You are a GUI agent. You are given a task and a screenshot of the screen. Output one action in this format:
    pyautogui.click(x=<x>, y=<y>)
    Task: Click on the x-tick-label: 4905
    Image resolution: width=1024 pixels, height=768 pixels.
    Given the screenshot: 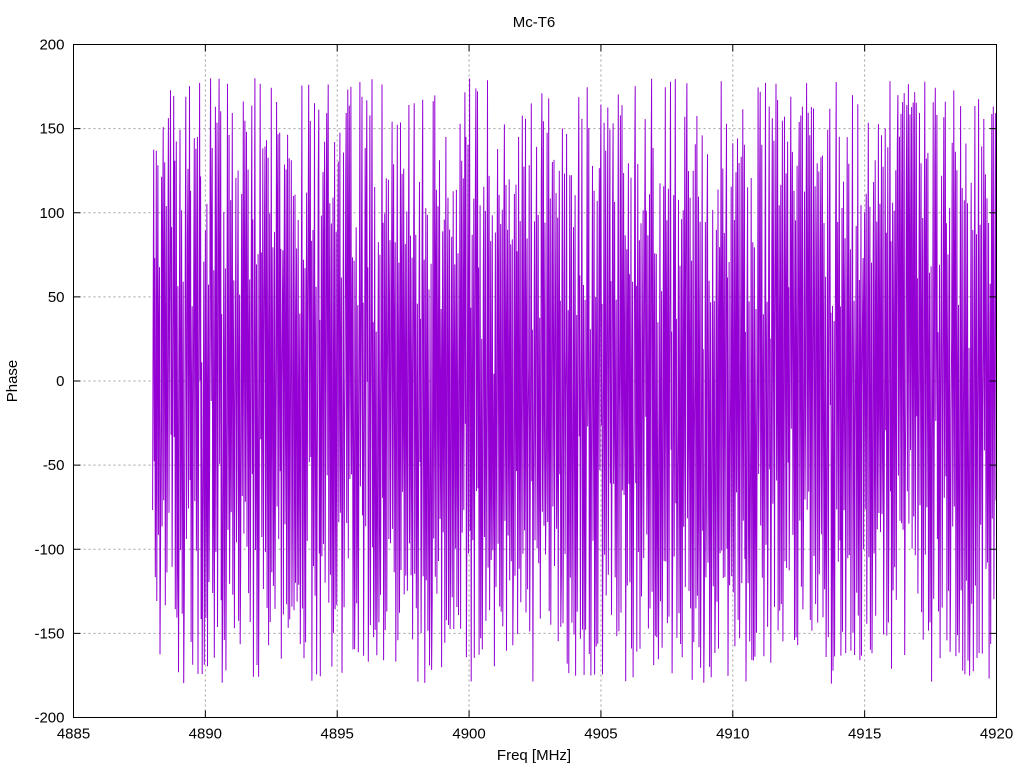 What is the action you would take?
    pyautogui.click(x=600, y=734)
    